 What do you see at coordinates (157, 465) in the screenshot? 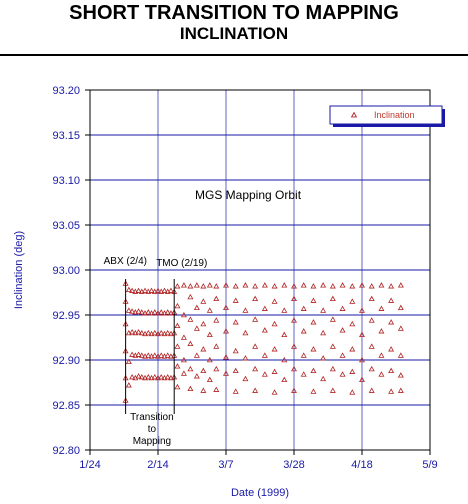
I see `x-tick-label: 2/14` at bounding box center [157, 465].